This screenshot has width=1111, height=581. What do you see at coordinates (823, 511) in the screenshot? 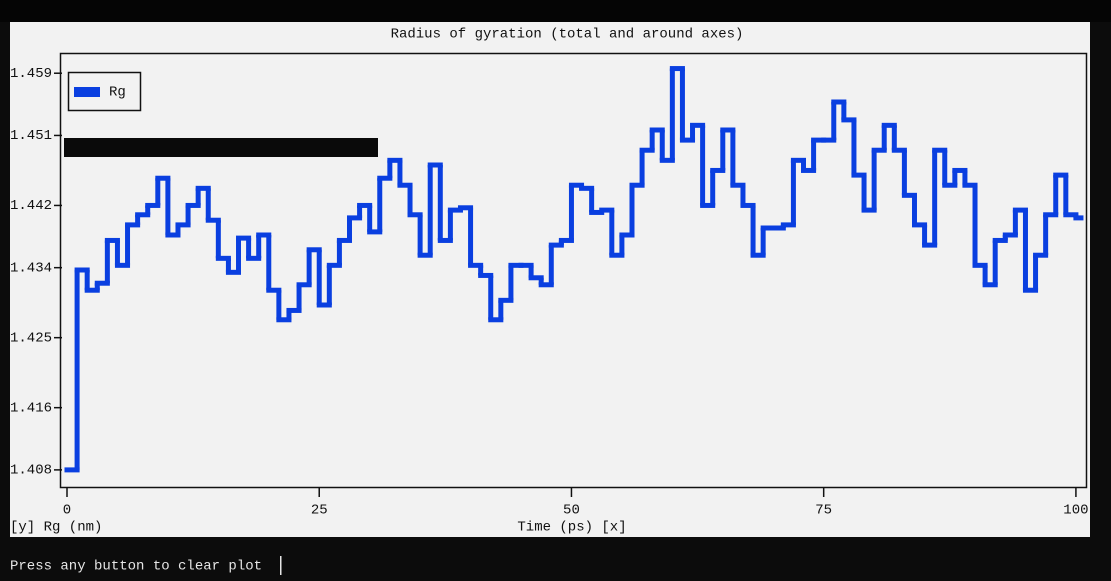
I see `x-tick-label: 75` at bounding box center [823, 511].